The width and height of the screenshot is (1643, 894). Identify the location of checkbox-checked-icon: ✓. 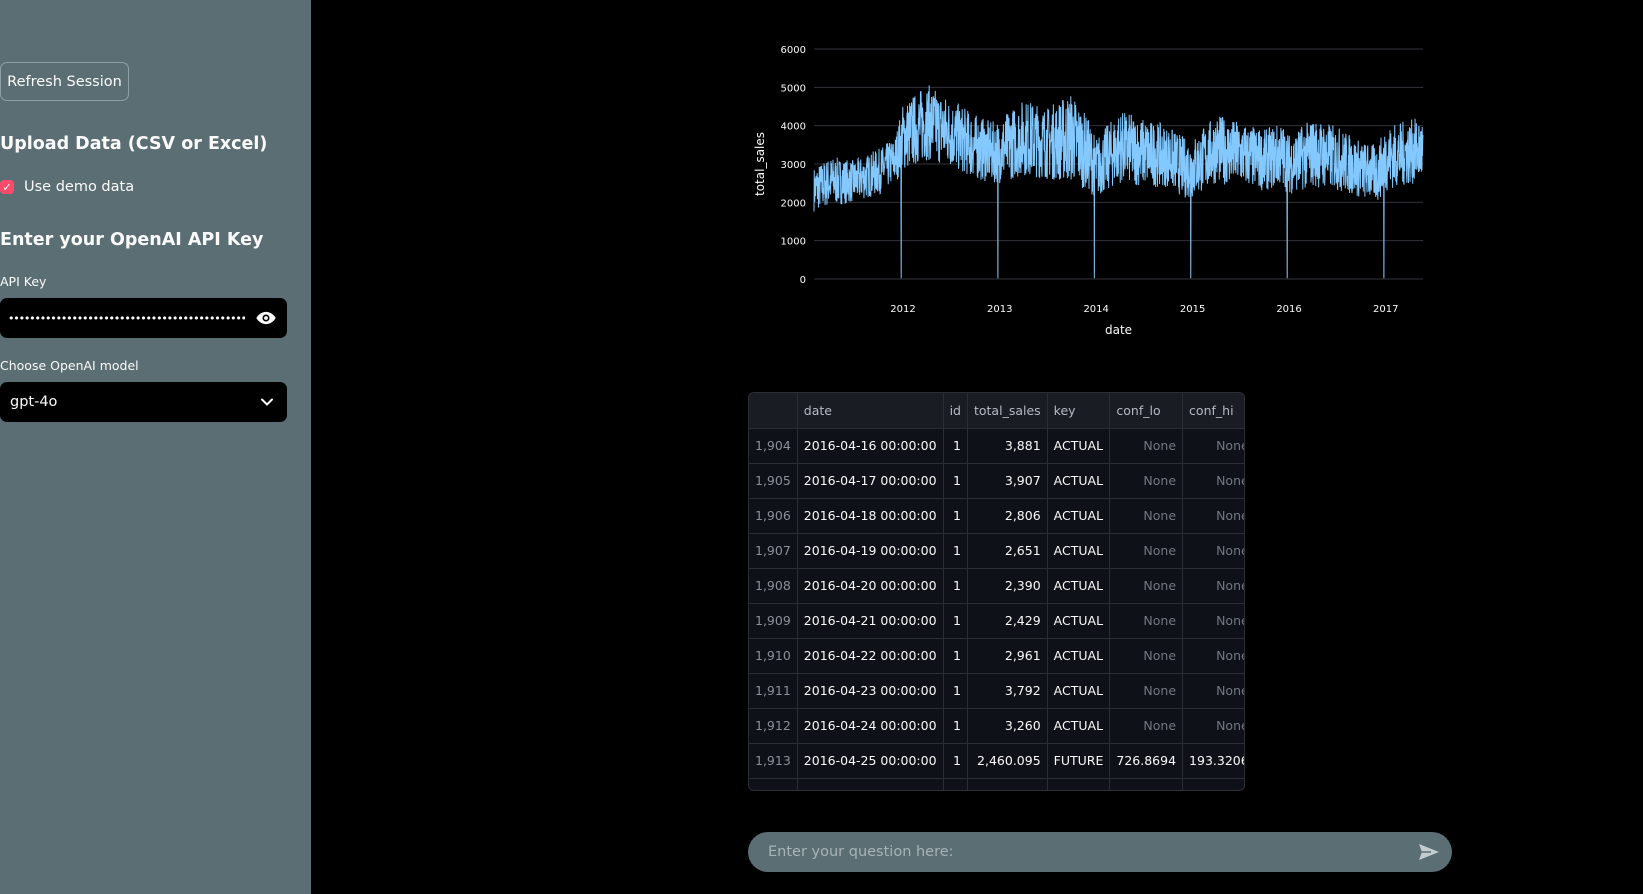
(7, 187).